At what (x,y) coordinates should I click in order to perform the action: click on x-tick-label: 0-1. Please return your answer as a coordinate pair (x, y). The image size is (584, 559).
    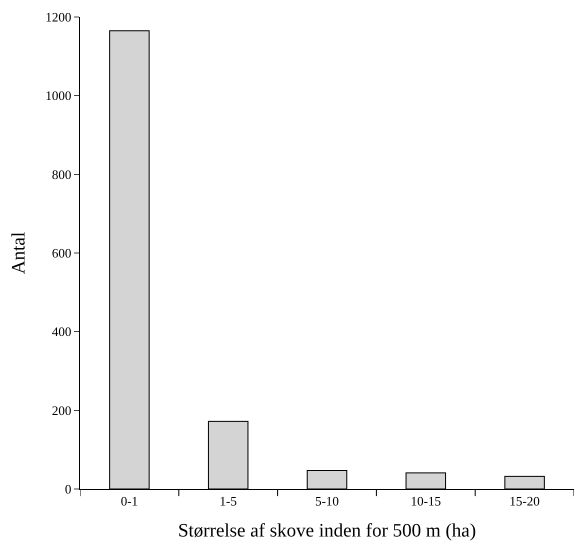
    Looking at the image, I should click on (129, 501).